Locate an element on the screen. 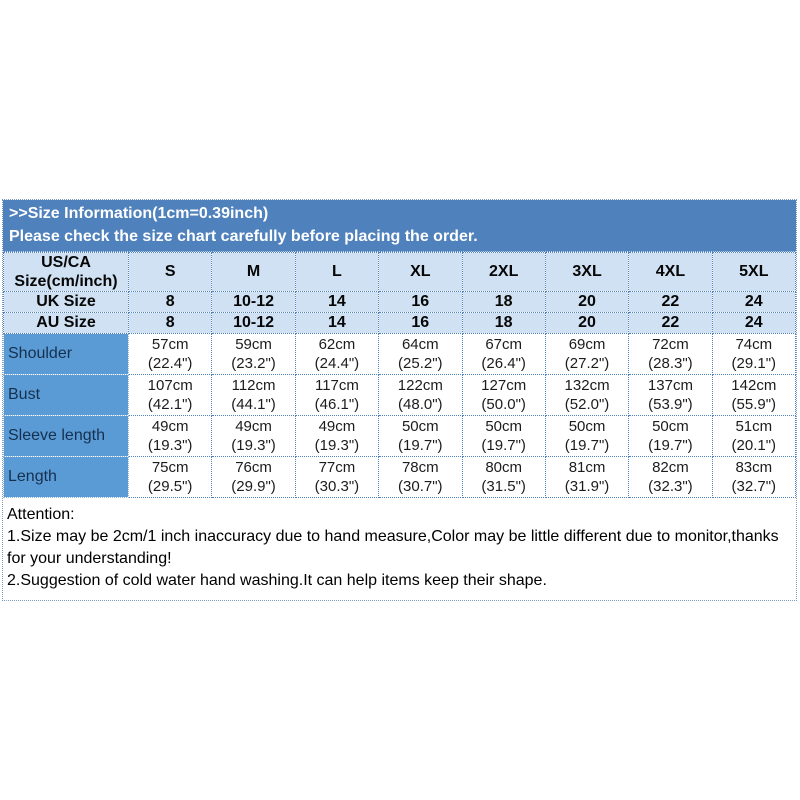  measurement-value-cell: 72cm (28.3") is located at coordinates (670, 354).